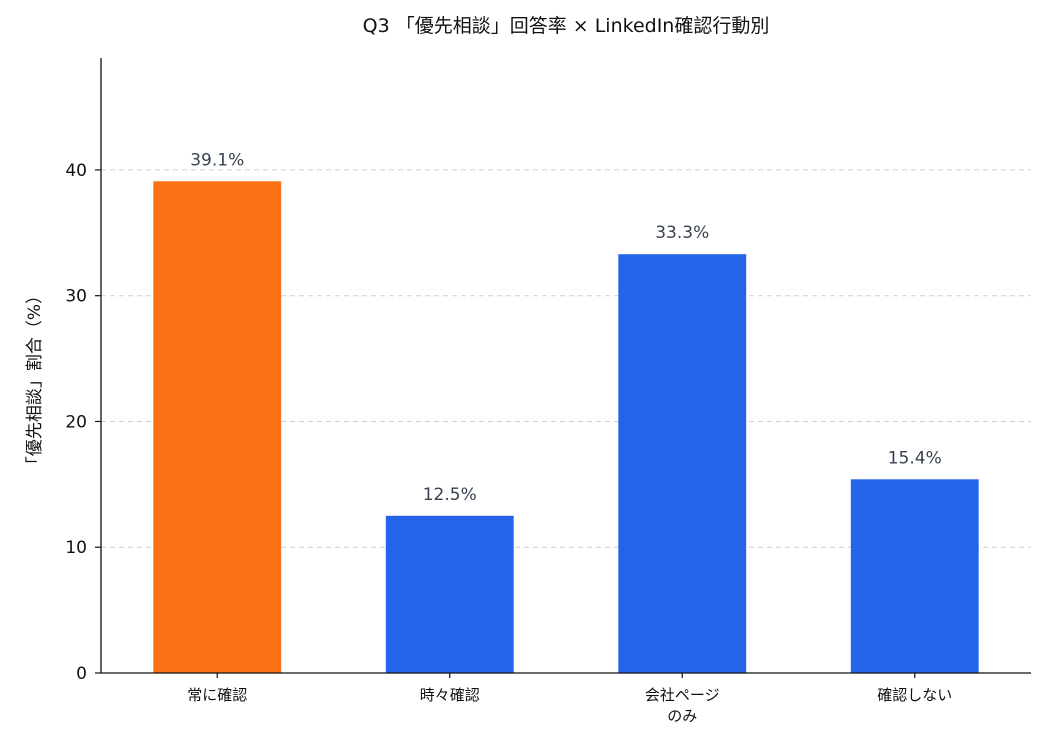 The height and width of the screenshot is (741, 1045). Describe the element at coordinates (566, 26) in the screenshot. I see `chart-title: Q3 「優先相談」回答率 × LinkedIn確認行動別` at that location.